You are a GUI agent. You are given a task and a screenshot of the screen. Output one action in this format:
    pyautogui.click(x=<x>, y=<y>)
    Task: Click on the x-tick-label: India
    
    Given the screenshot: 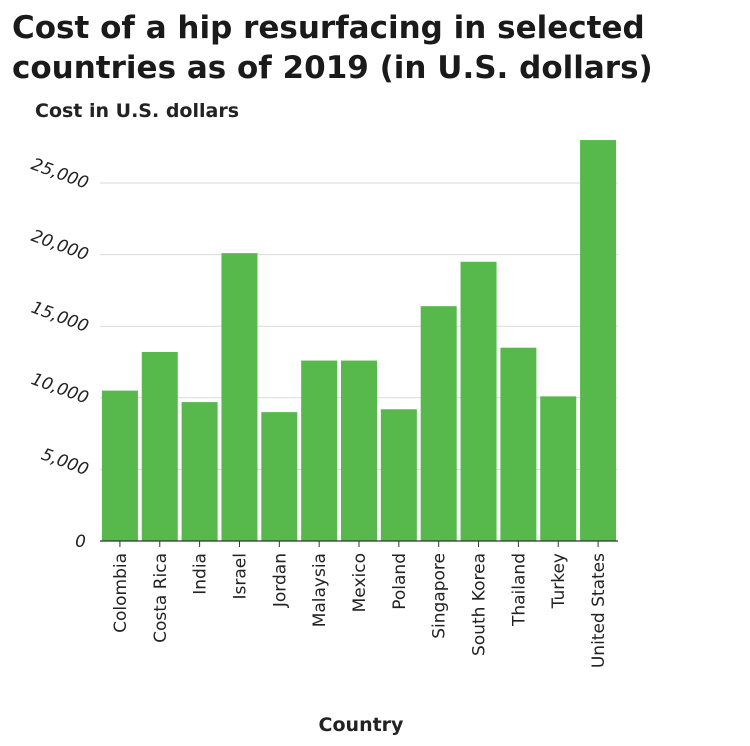 What is the action you would take?
    pyautogui.click(x=201, y=574)
    